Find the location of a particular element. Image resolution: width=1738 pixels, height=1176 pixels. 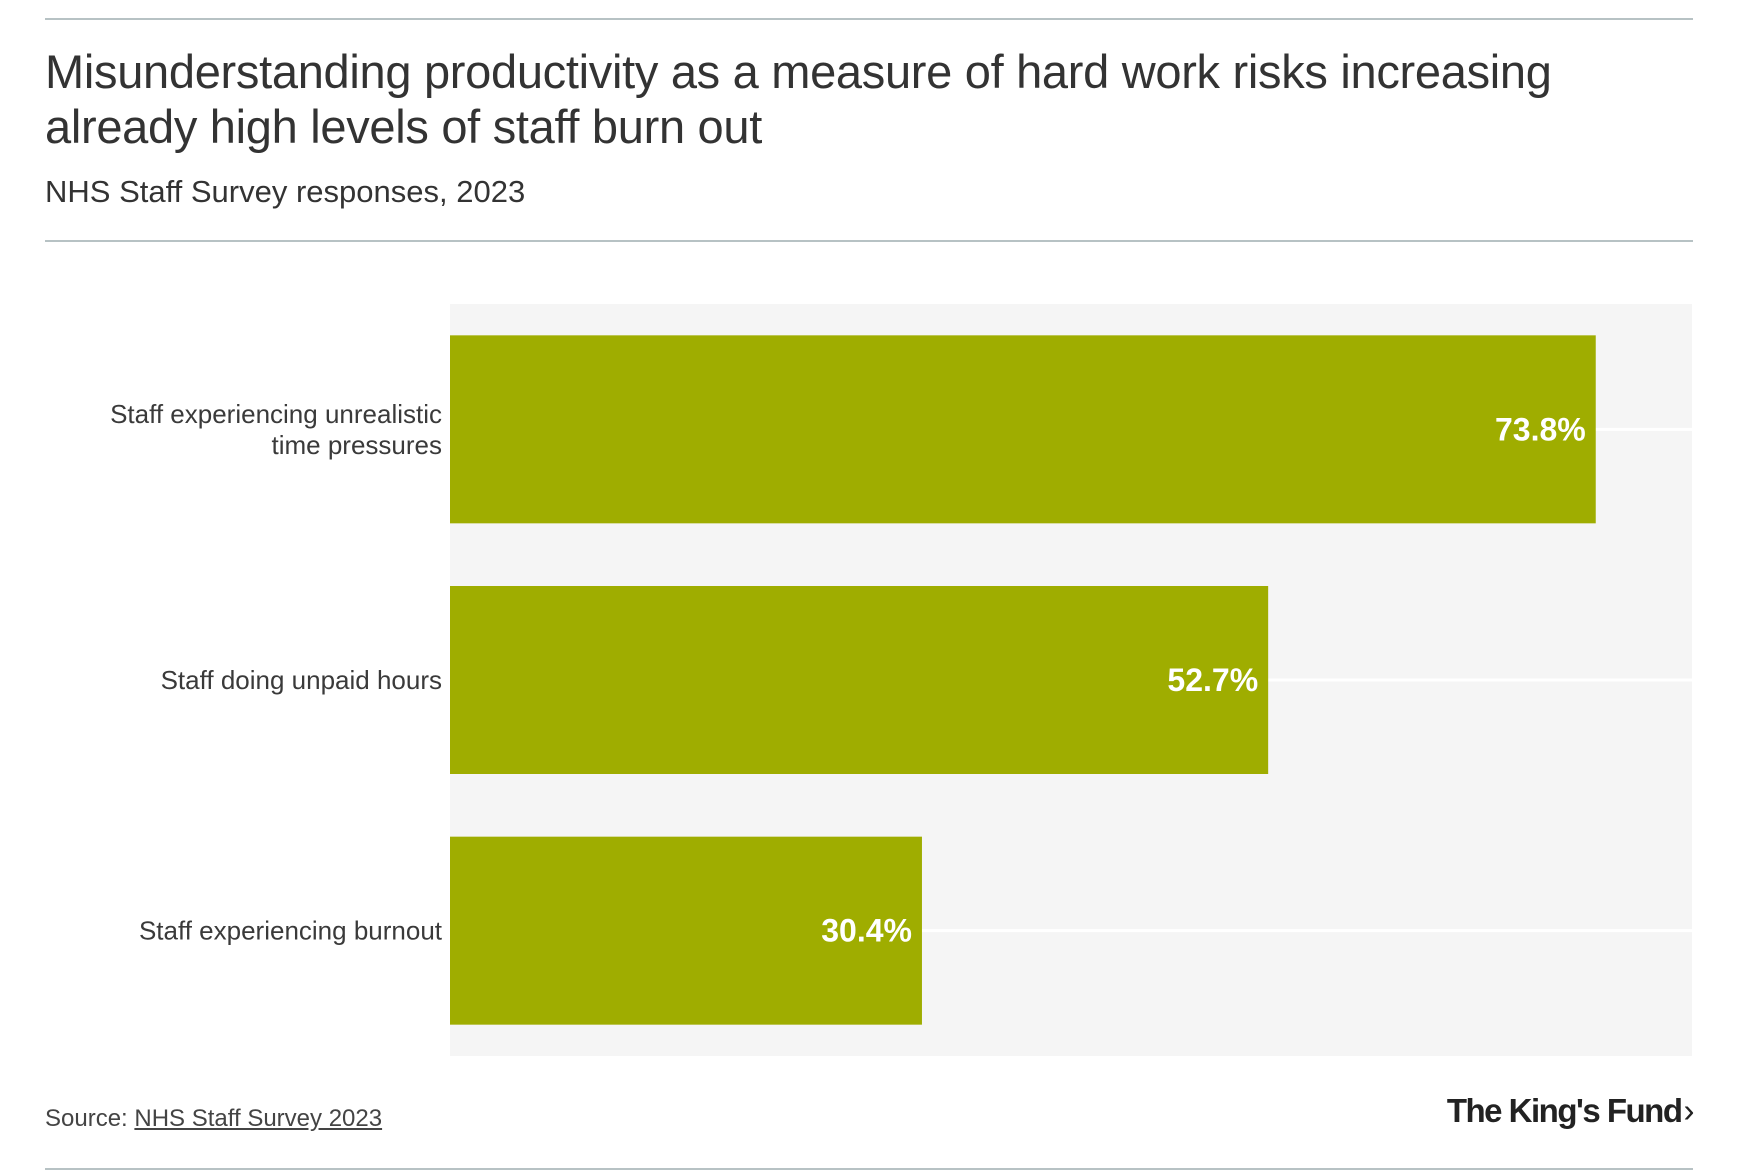

source-note: Source: NHS Staff Survey 2023 is located at coordinates (213, 1119).